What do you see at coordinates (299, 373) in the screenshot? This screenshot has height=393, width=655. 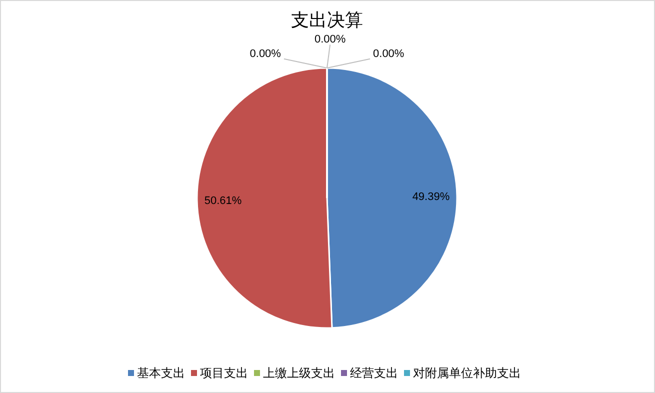 I see `legend-label: 上缴上级支出` at bounding box center [299, 373].